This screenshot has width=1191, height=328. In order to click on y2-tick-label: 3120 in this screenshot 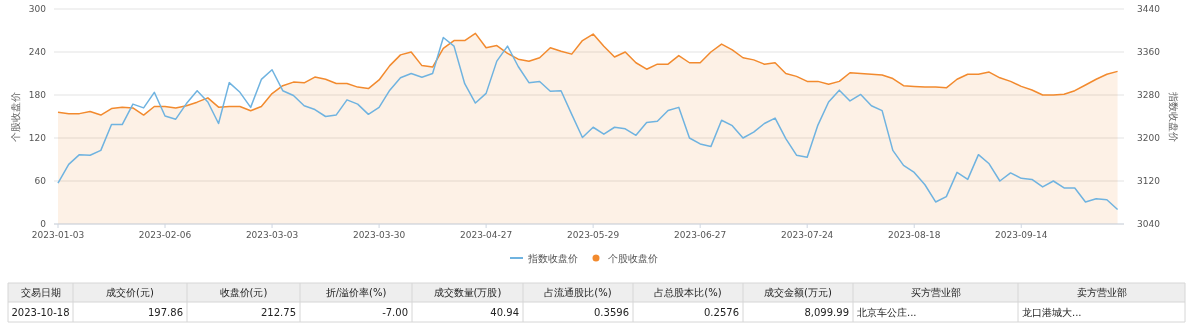, I will do `click(1149, 181)`.